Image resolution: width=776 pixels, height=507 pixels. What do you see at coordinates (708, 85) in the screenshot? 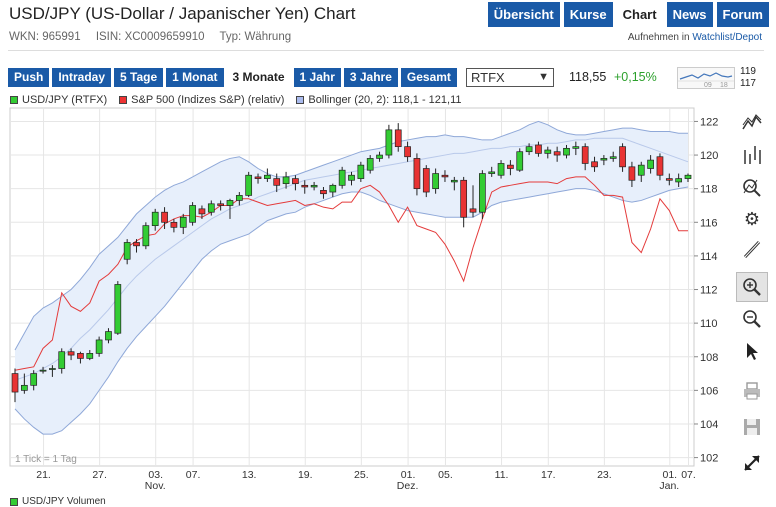
I see `mini-tick-09: 09` at bounding box center [708, 85].